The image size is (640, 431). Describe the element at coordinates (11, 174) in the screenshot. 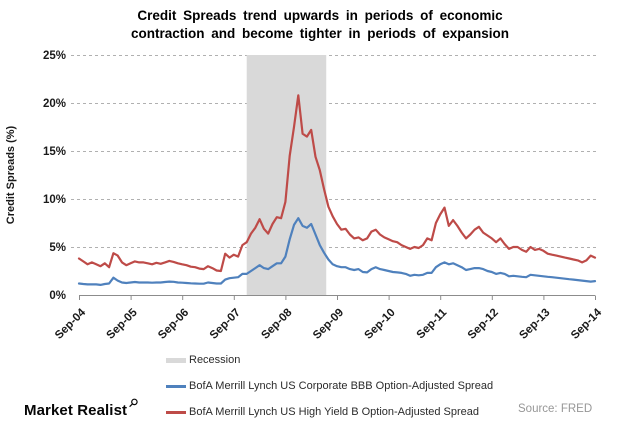

I see `y-axis-title: Credit Spreads (%)` at that location.